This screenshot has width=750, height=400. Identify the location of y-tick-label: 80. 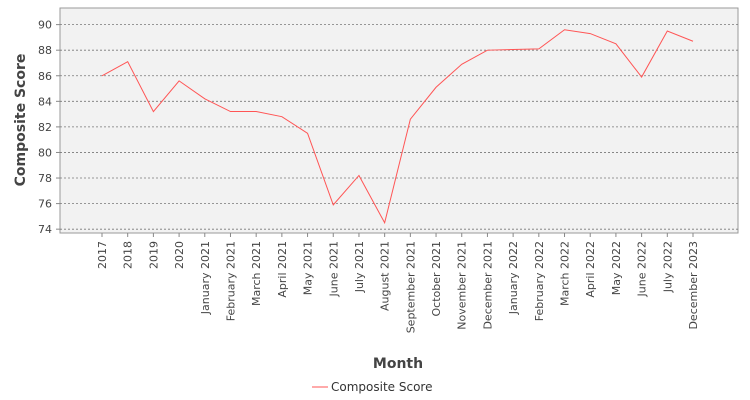
(45, 152).